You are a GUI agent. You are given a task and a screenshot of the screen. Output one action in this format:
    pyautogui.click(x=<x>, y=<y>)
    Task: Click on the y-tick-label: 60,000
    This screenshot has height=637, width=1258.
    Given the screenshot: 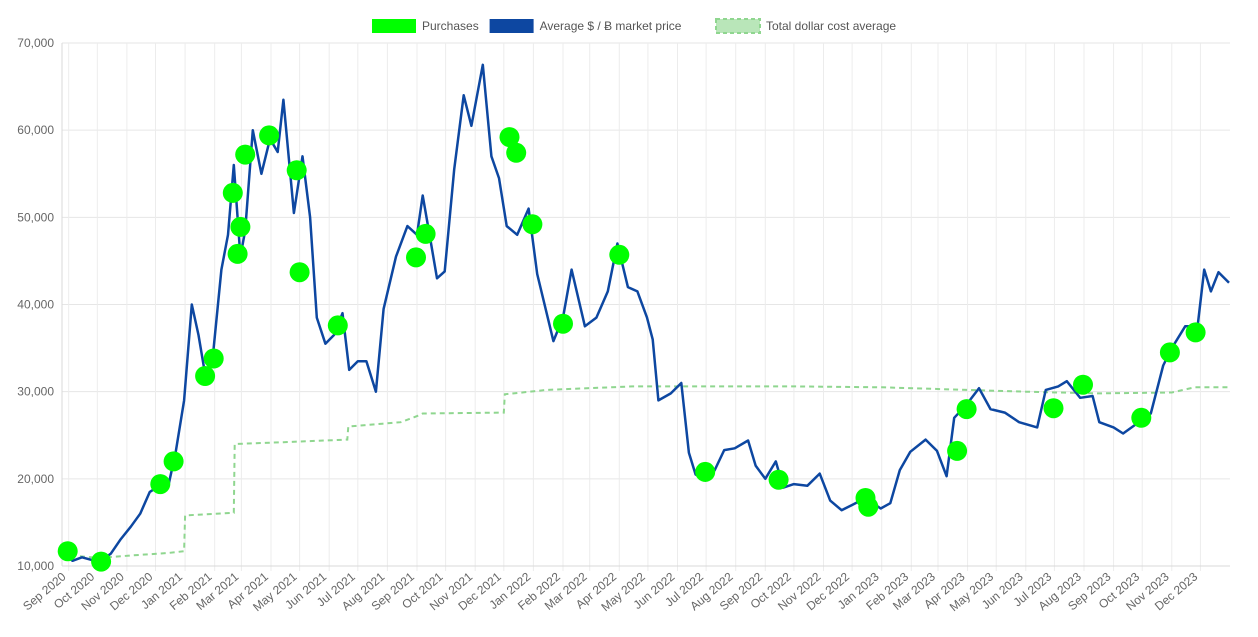 What is the action you would take?
    pyautogui.click(x=35, y=130)
    